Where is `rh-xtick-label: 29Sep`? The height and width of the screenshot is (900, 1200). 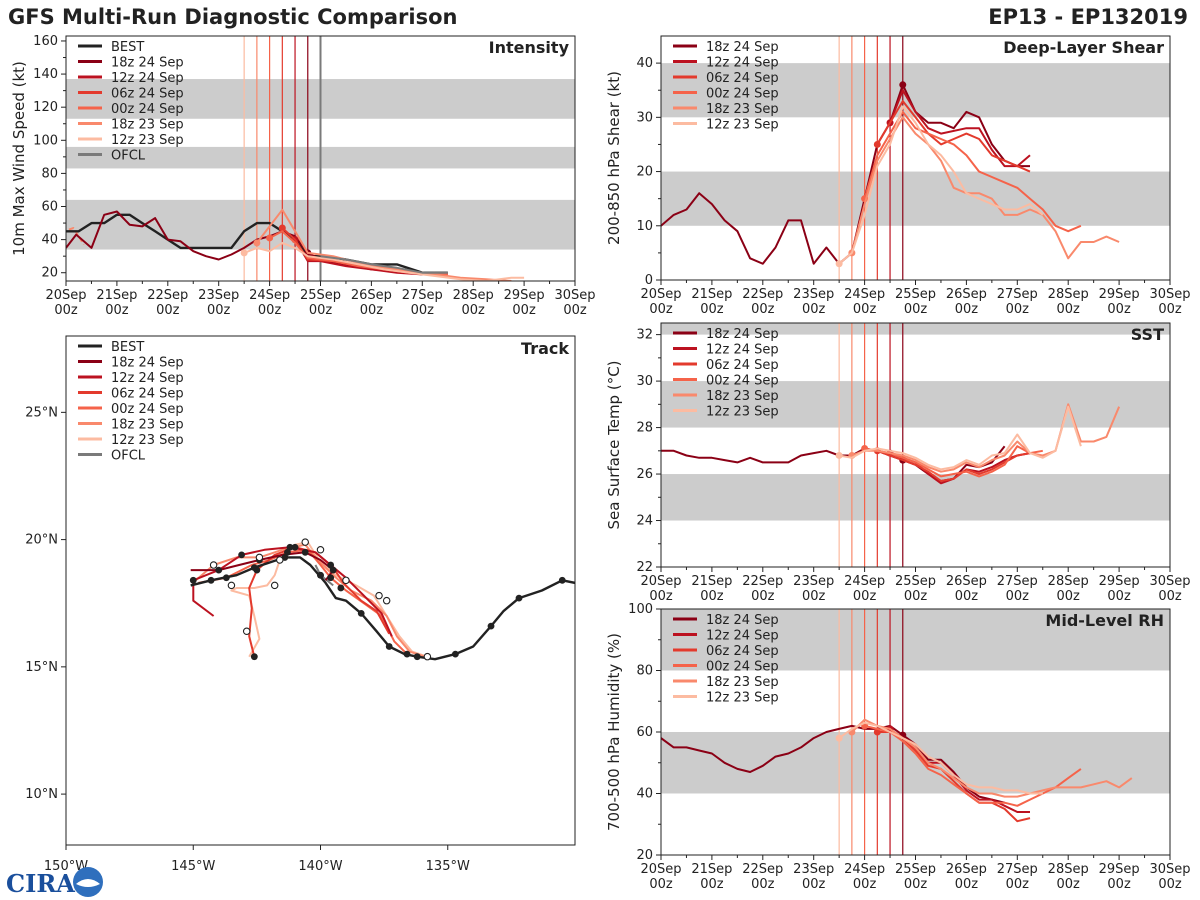
rh-xtick-label: 29Sep is located at coordinates (1119, 869).